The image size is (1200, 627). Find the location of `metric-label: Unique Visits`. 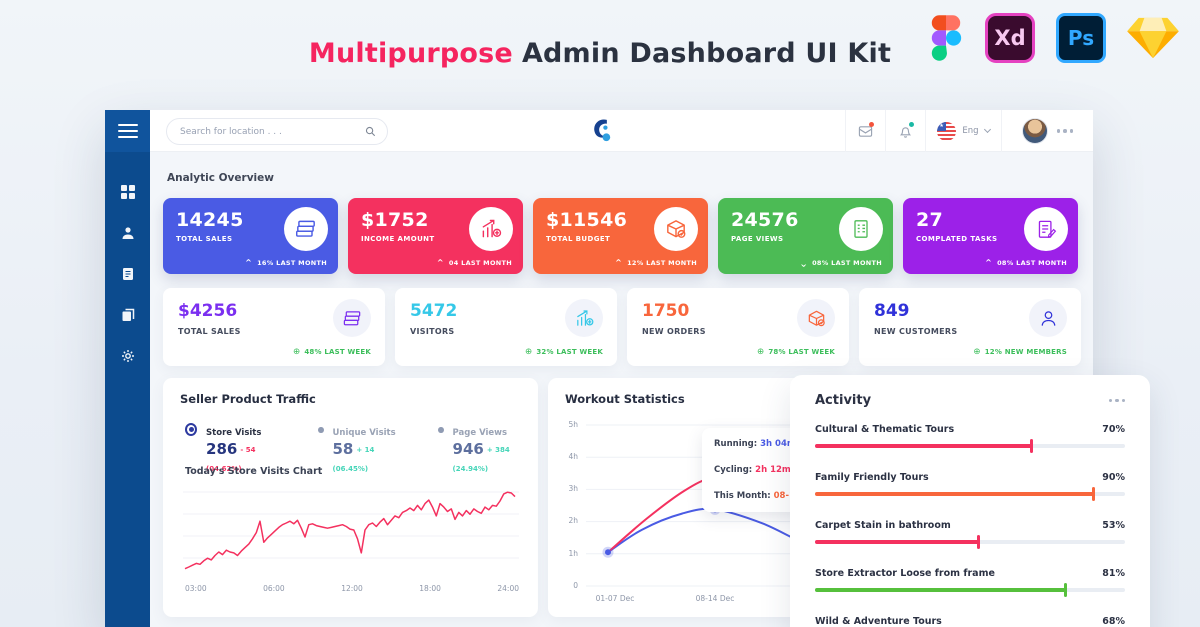

metric-label: Unique Visits is located at coordinates (364, 433).